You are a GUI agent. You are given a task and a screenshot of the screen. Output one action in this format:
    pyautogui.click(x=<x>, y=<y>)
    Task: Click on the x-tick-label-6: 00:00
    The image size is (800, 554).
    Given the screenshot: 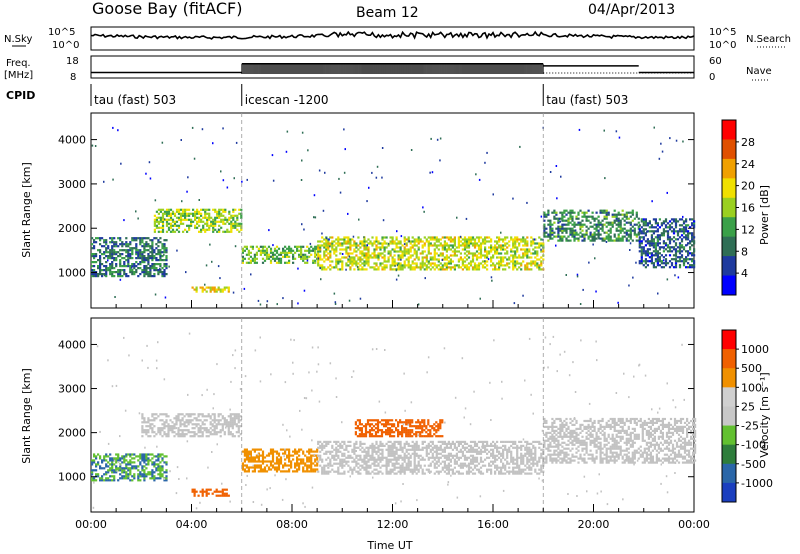 What is the action you would take?
    pyautogui.click(x=694, y=524)
    